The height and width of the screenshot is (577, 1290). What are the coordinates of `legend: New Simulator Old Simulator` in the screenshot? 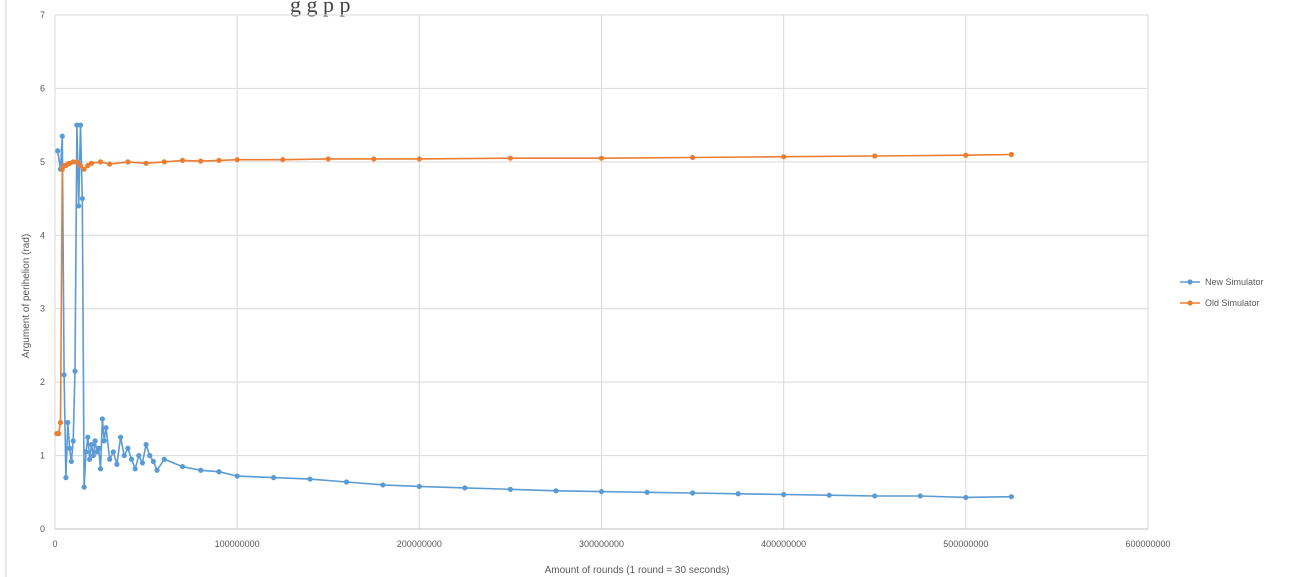 It's located at (1222, 292).